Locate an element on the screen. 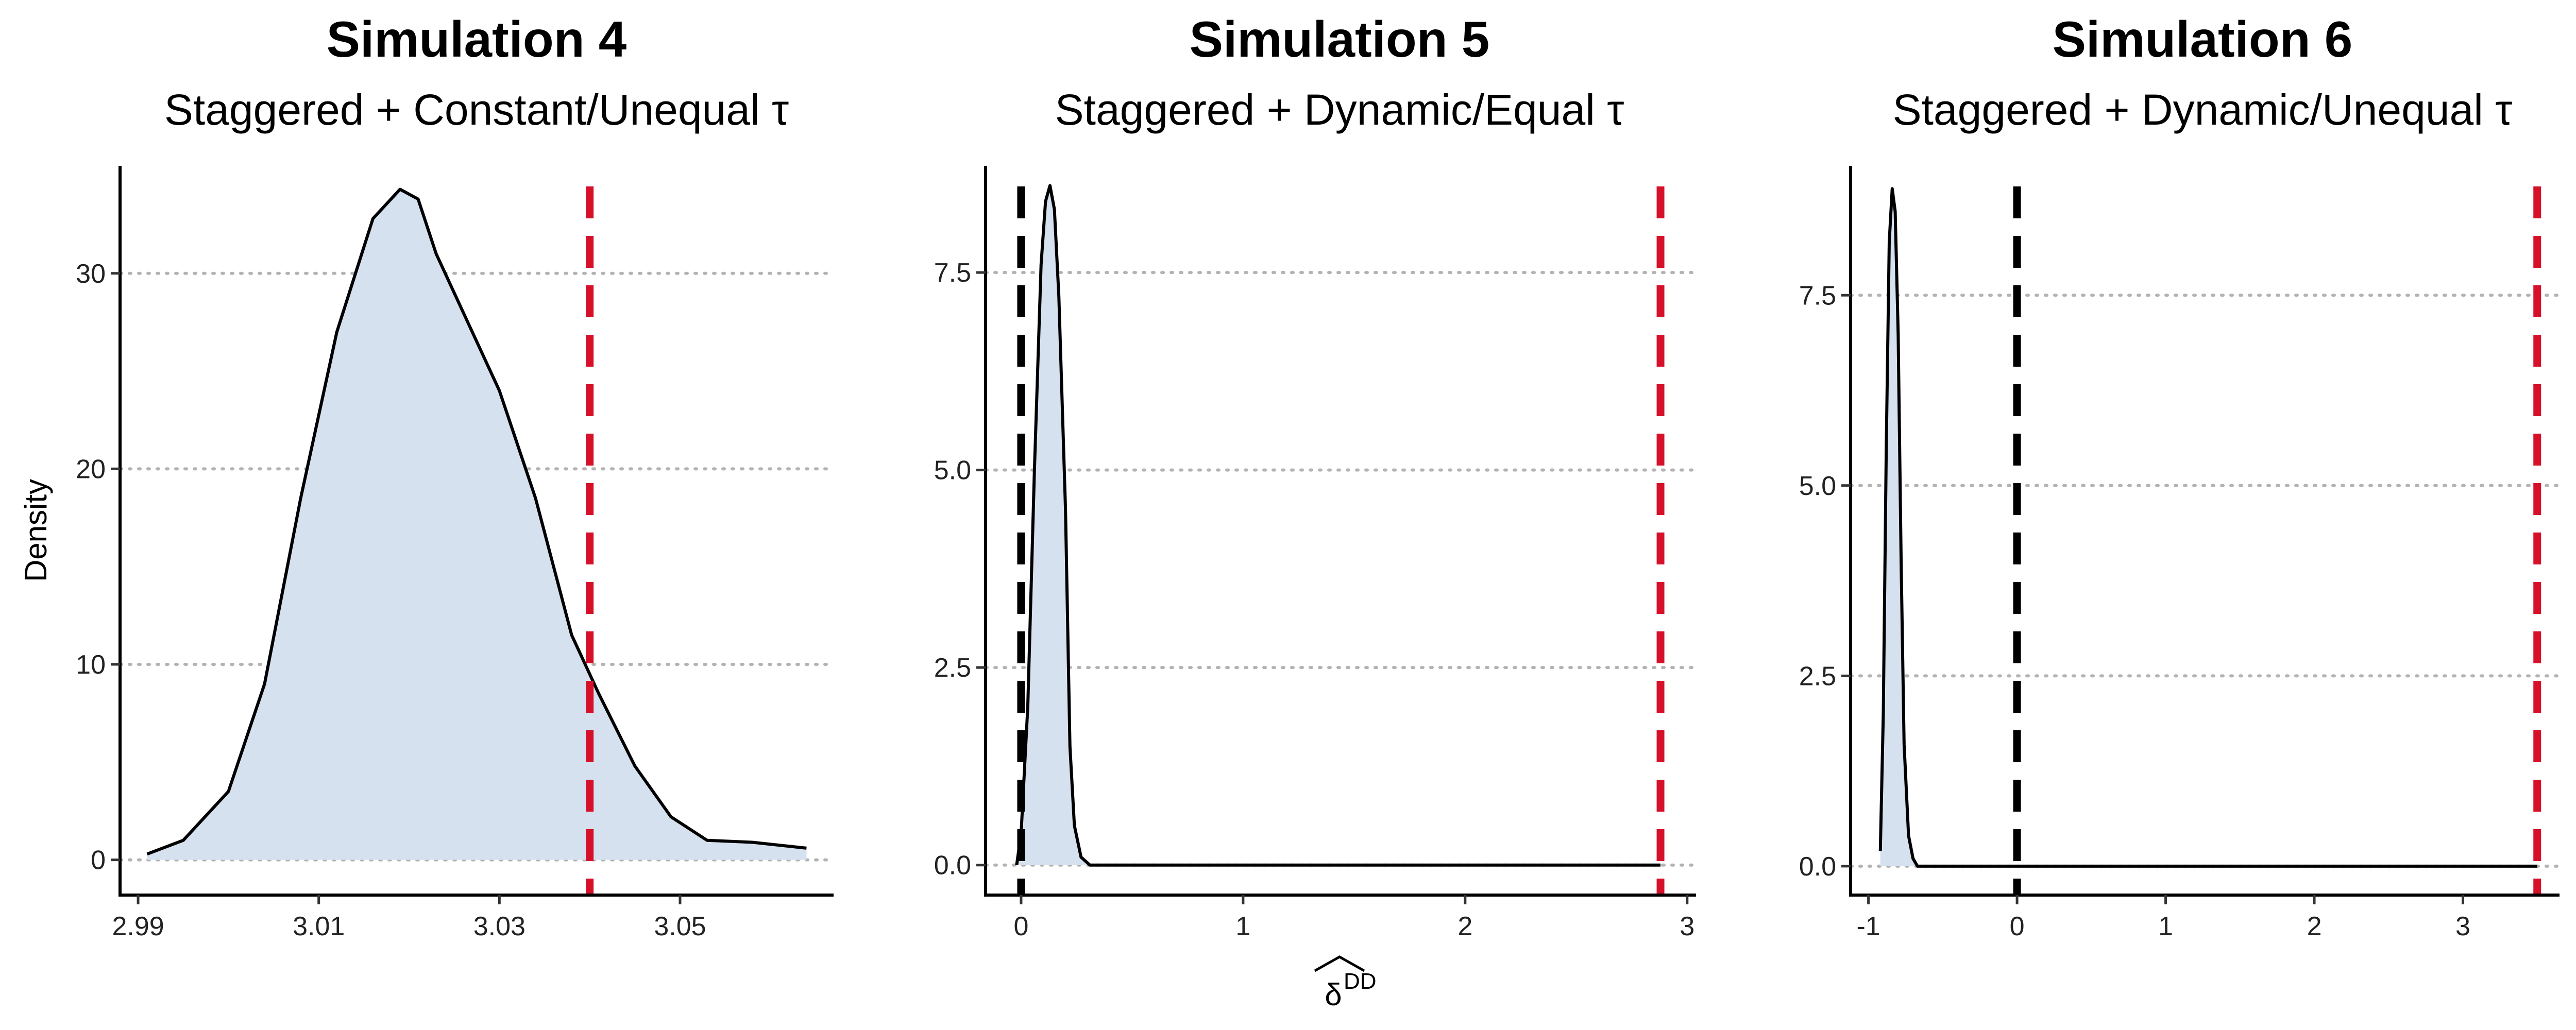  x-axis-label-symbol: δ is located at coordinates (1333, 994).